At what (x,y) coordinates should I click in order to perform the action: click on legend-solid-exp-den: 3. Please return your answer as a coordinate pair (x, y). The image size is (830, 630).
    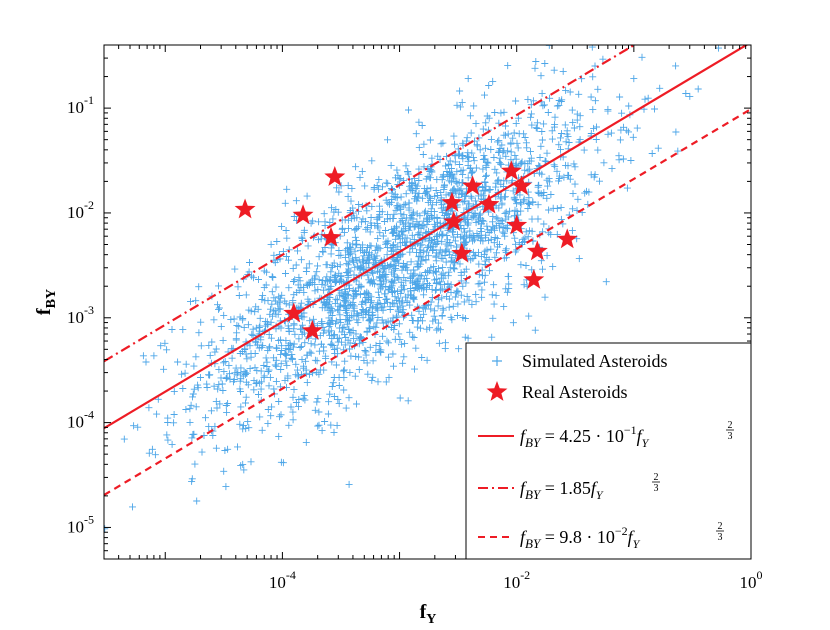
    Looking at the image, I should click on (730, 436).